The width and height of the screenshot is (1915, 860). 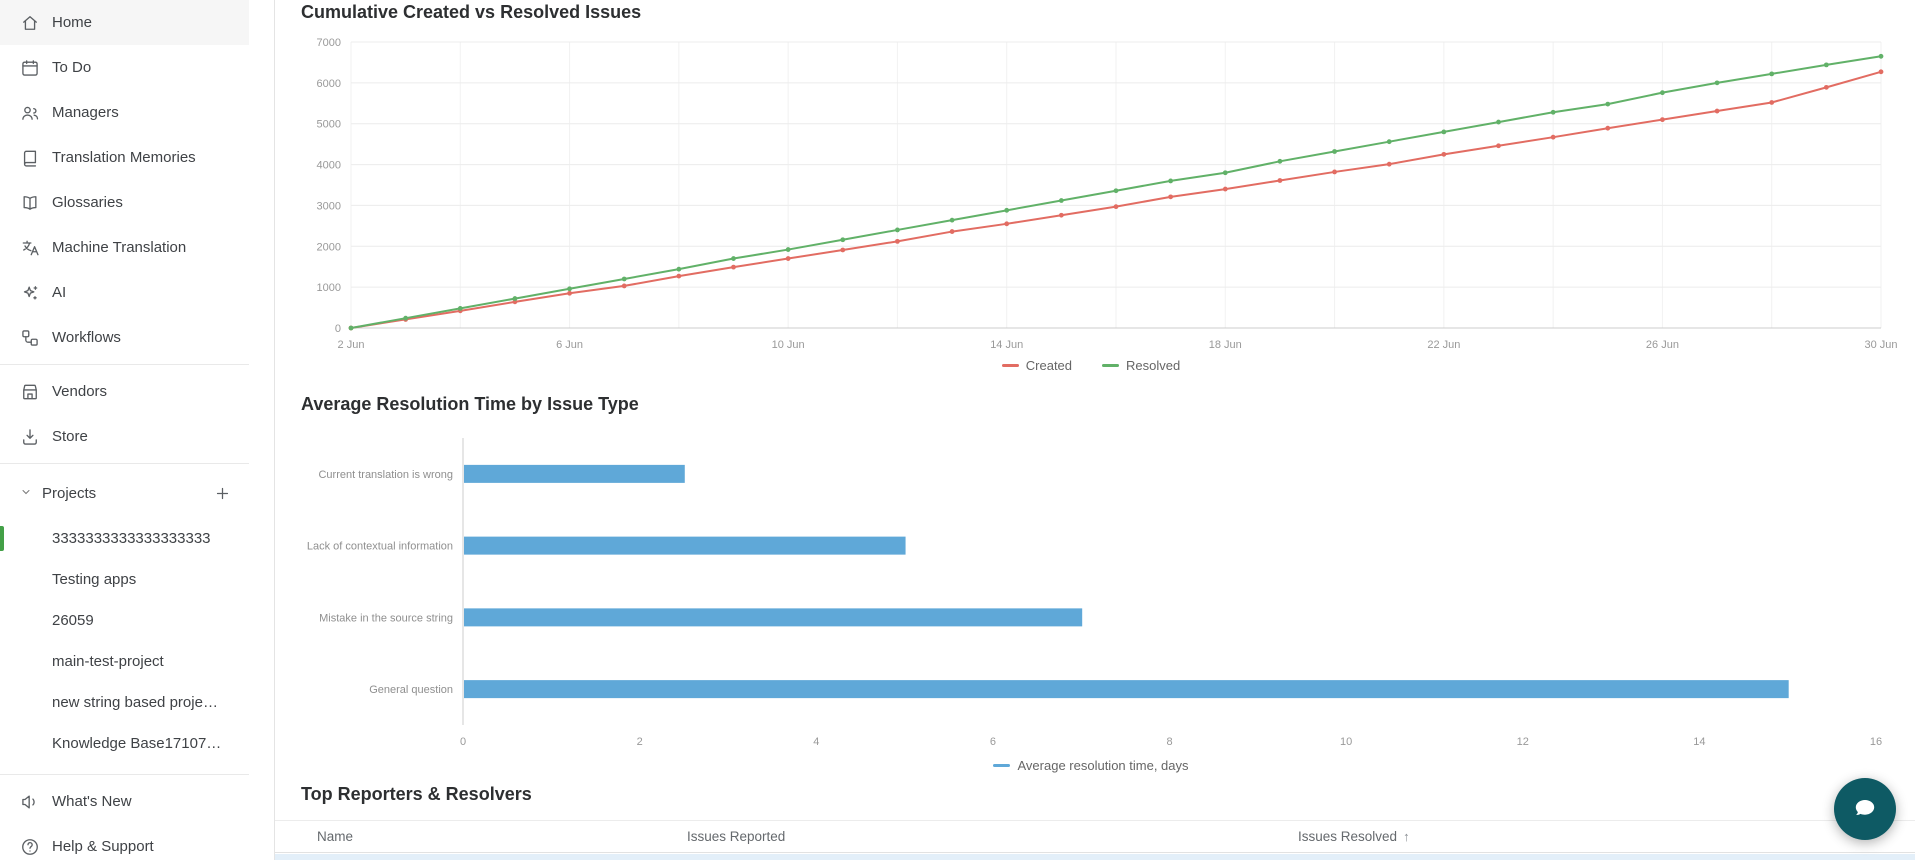 I want to click on svg-text: 4000, so click(x=329, y=166).